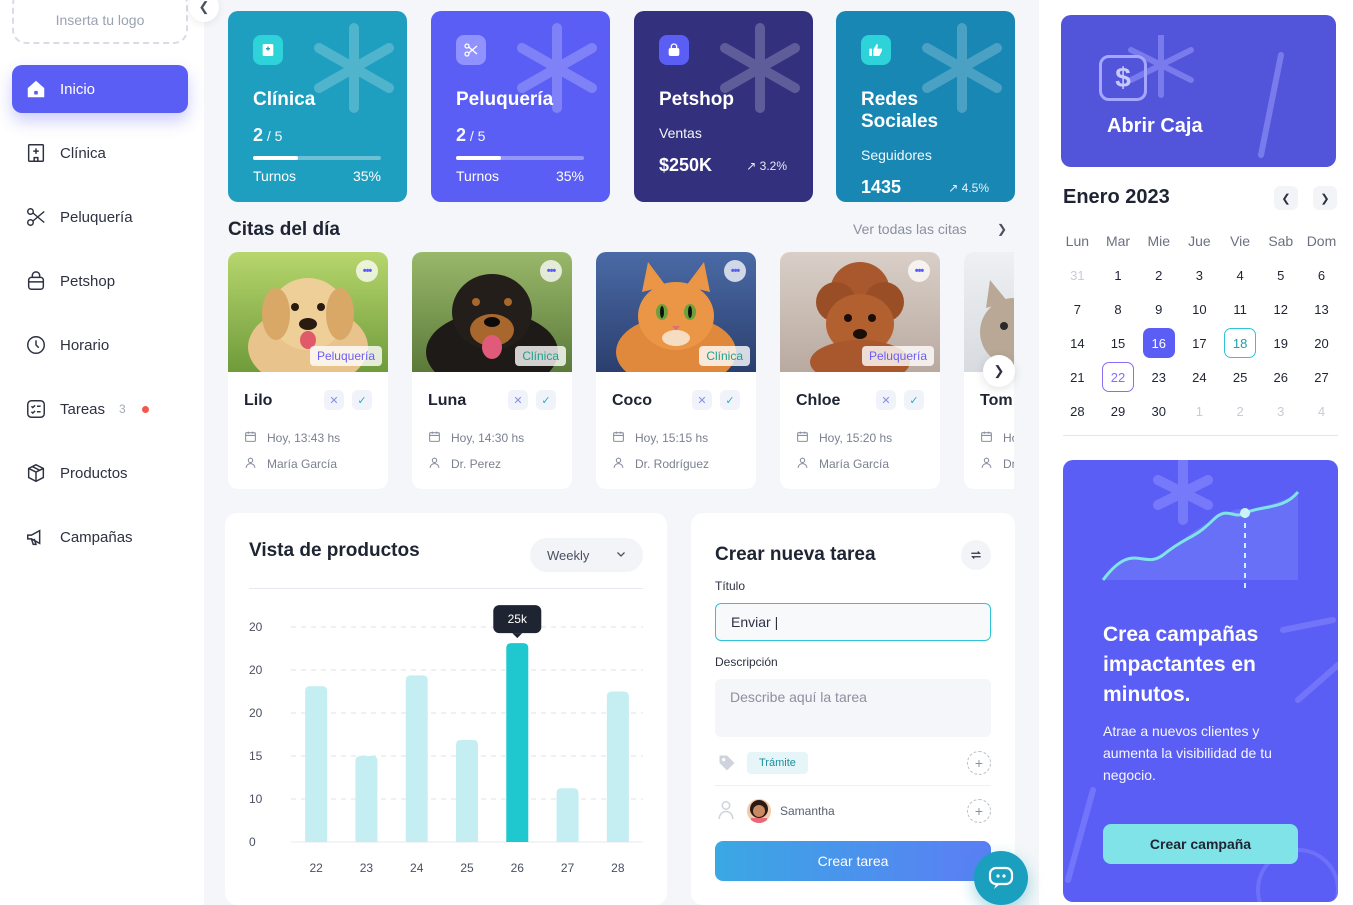 The width and height of the screenshot is (1353, 905). What do you see at coordinates (925, 106) in the screenshot?
I see `stat-card-redes-sociales: Redes Sociales Seguidores 1435 ↗ 4.5%` at bounding box center [925, 106].